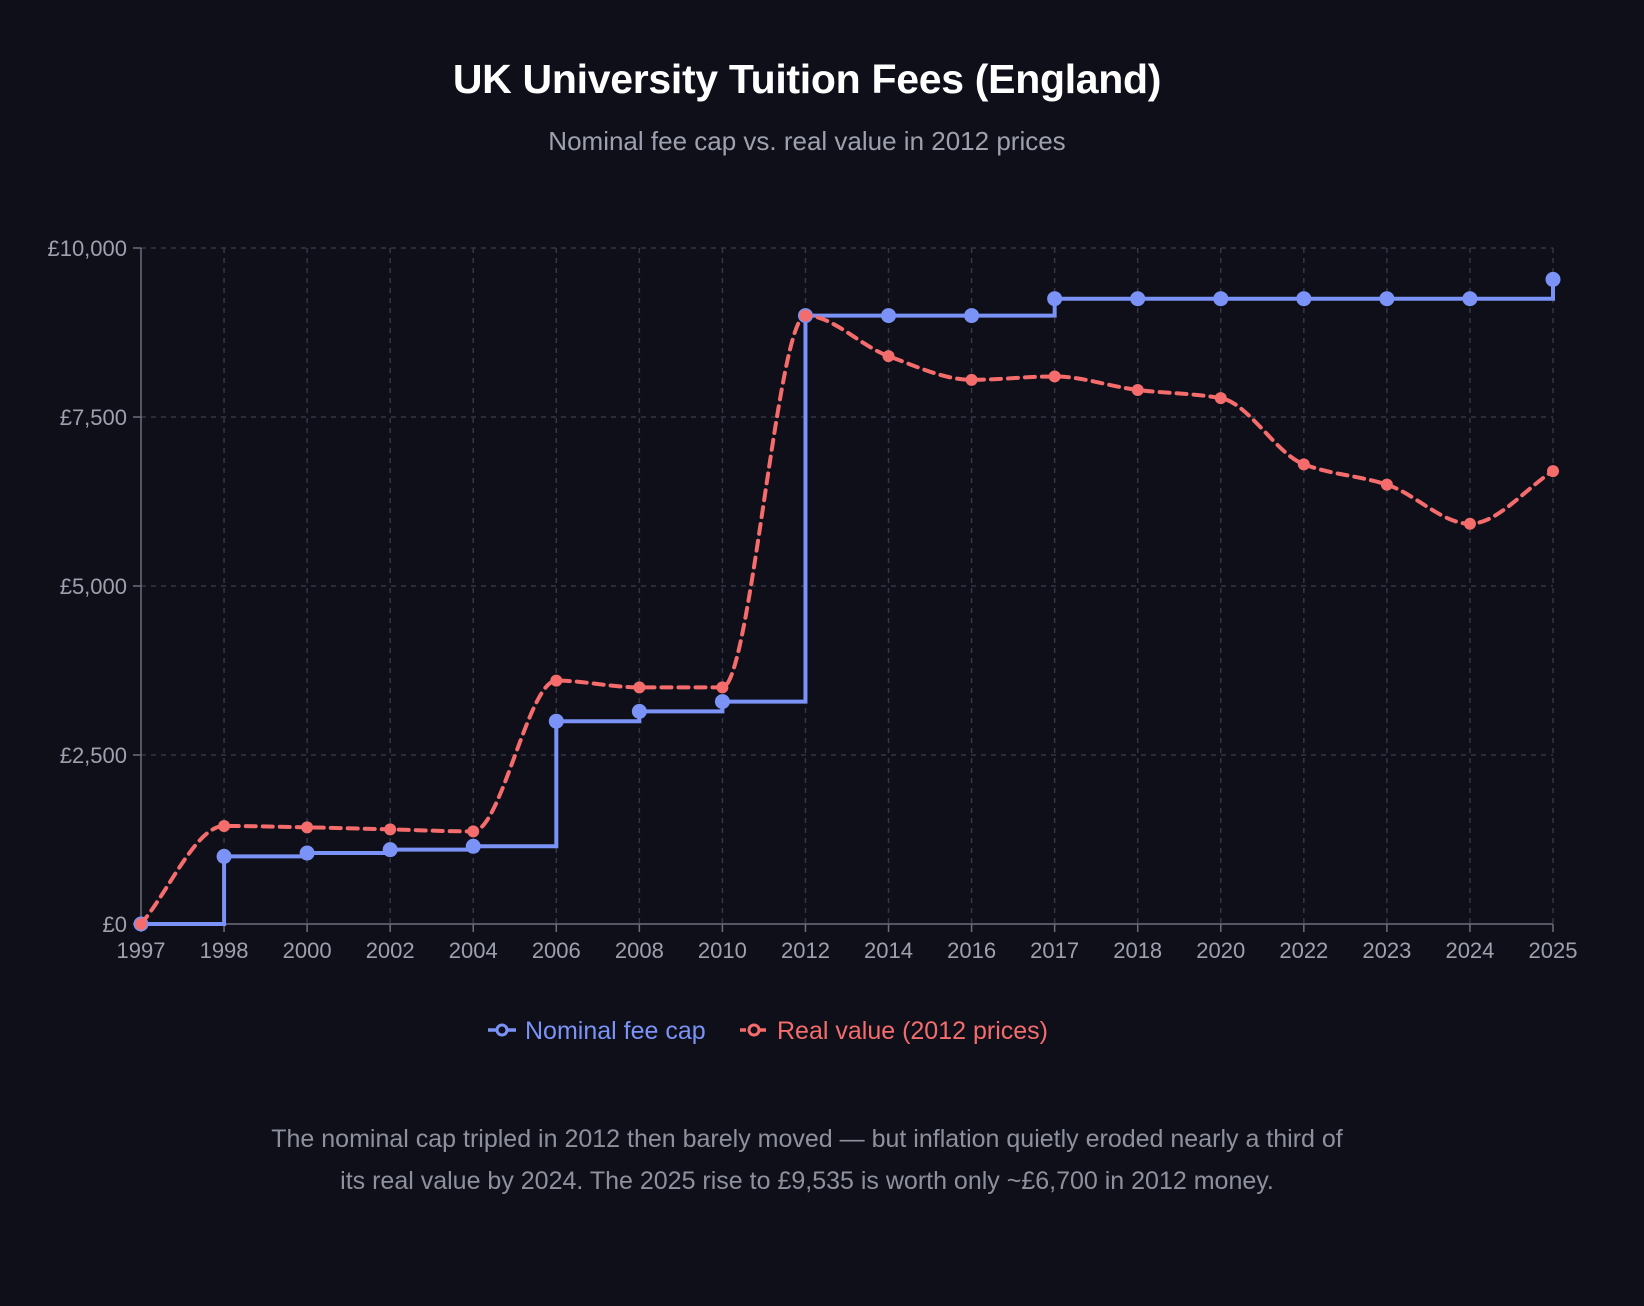 The width and height of the screenshot is (1644, 1306). I want to click on x-tick-label: 2022, so click(1303, 950).